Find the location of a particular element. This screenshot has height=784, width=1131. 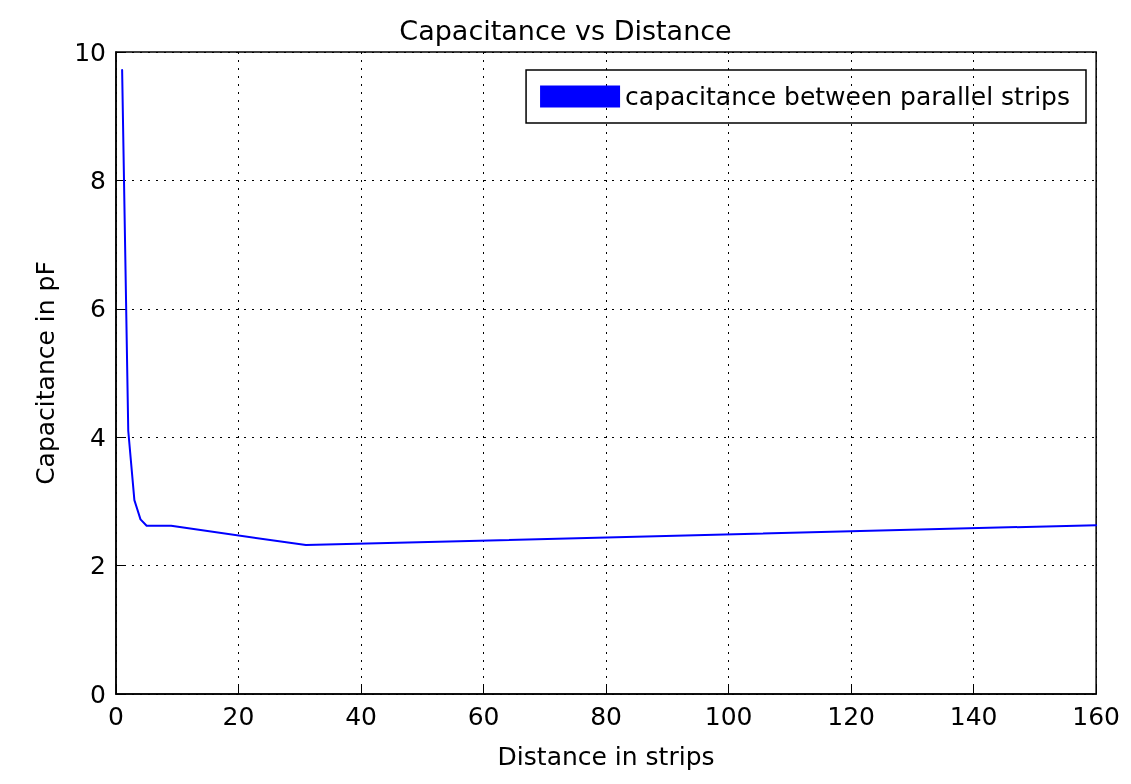

legend-label: capacitance between parallel strips is located at coordinates (847, 96).